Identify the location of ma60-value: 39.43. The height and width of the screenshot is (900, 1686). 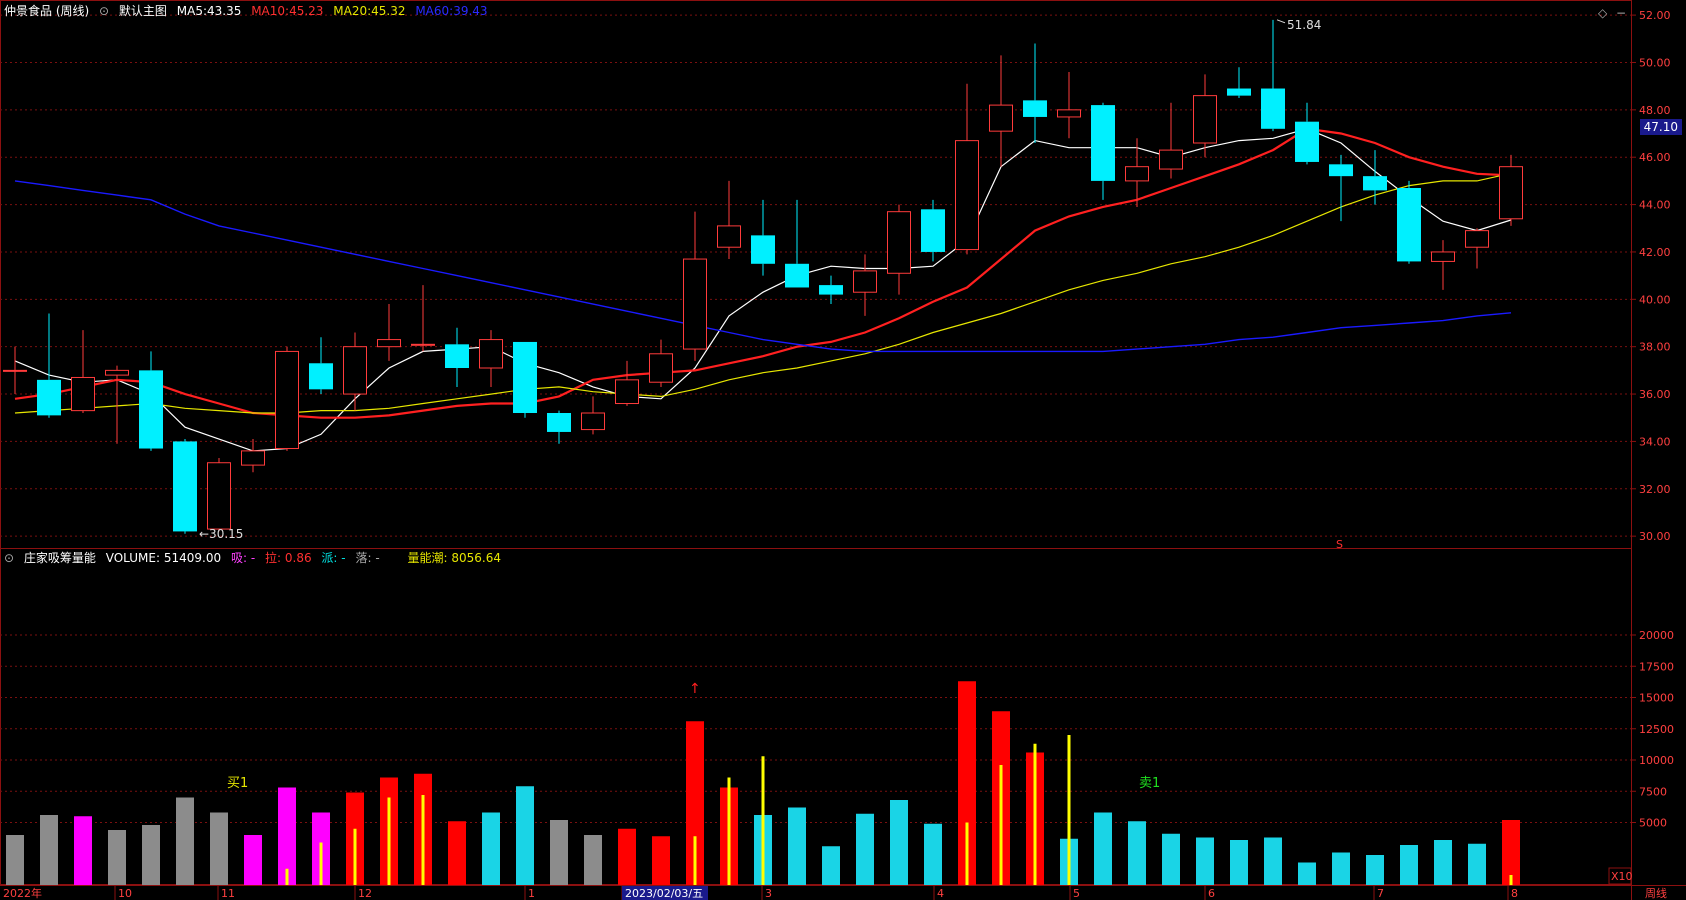
(470, 11).